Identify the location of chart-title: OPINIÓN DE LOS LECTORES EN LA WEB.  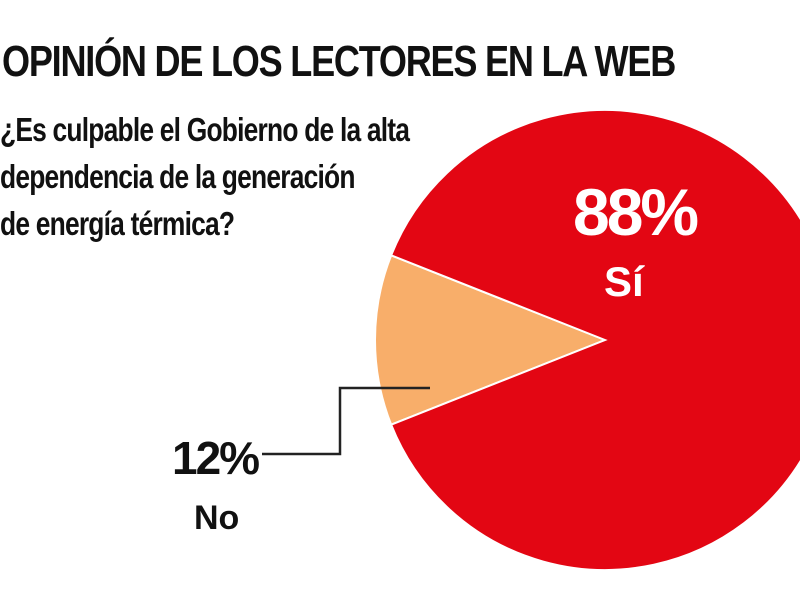
(339, 61).